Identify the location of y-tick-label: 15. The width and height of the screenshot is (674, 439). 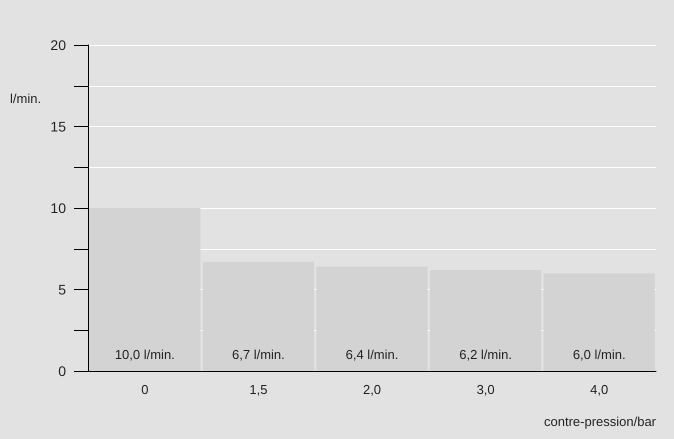
(58, 126).